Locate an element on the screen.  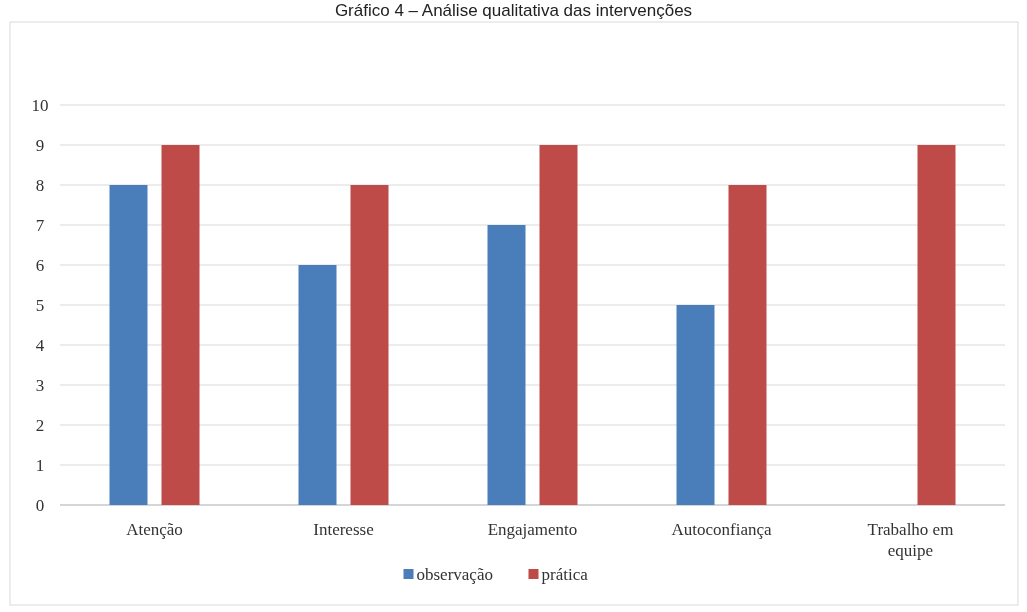
x-tick-label: Atenção is located at coordinates (154, 529).